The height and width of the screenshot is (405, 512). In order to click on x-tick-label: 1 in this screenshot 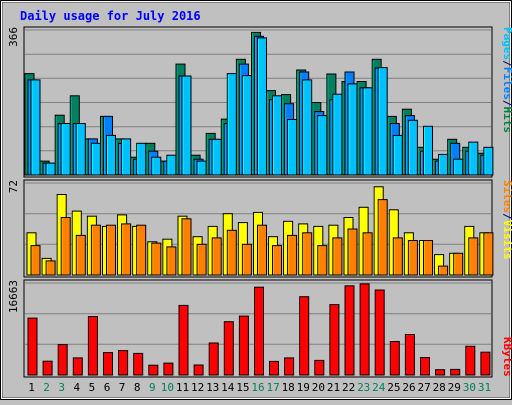, I will do `click(31, 387)`.